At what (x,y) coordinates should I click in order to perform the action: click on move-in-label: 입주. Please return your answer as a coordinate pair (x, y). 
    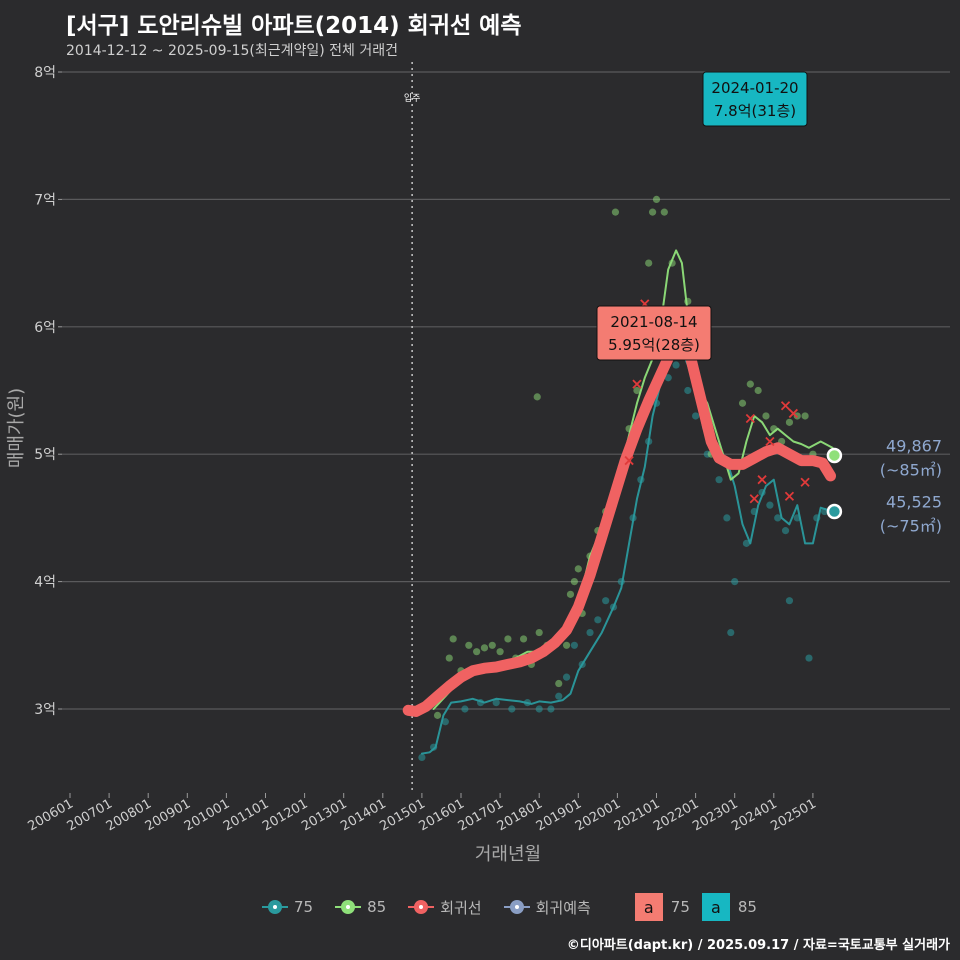
    Looking at the image, I should click on (412, 98).